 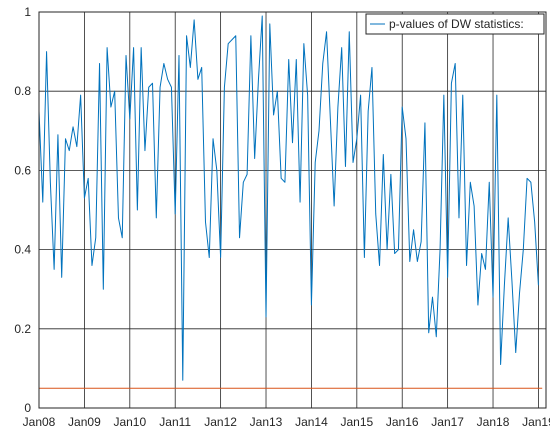 I want to click on legend-box, so click(x=455, y=24).